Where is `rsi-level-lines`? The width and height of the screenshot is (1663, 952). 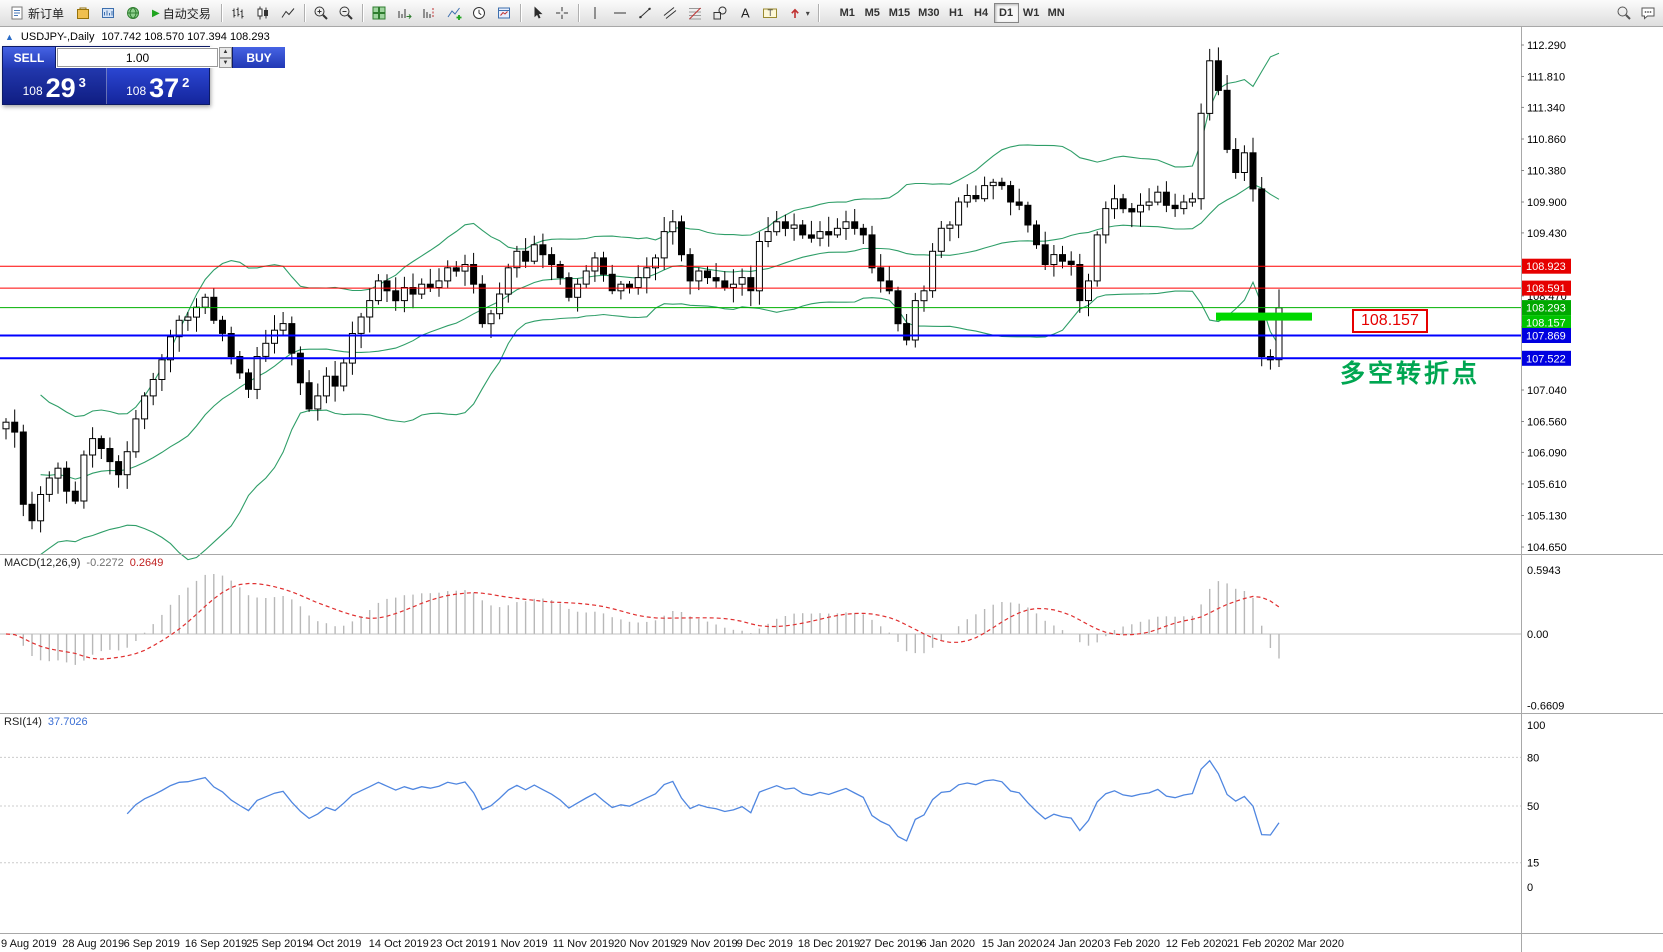
rsi-level-lines is located at coordinates (760, 810).